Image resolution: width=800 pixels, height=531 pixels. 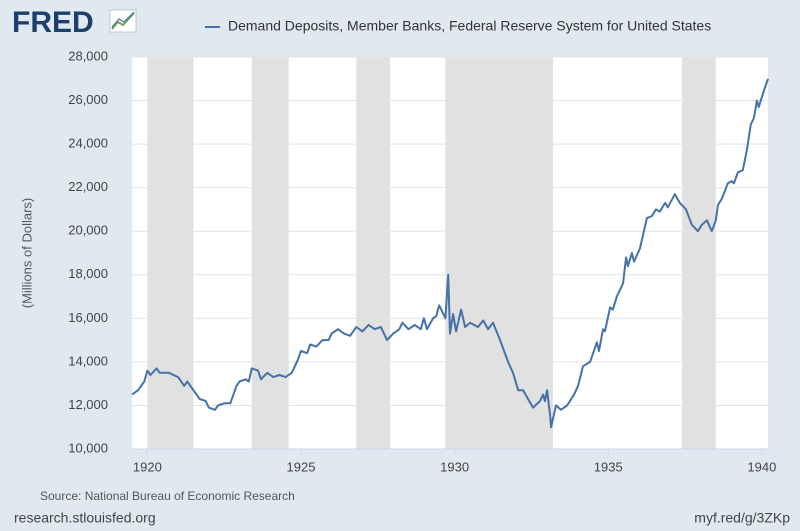 I want to click on x-tick-label: 1940, so click(x=761, y=466).